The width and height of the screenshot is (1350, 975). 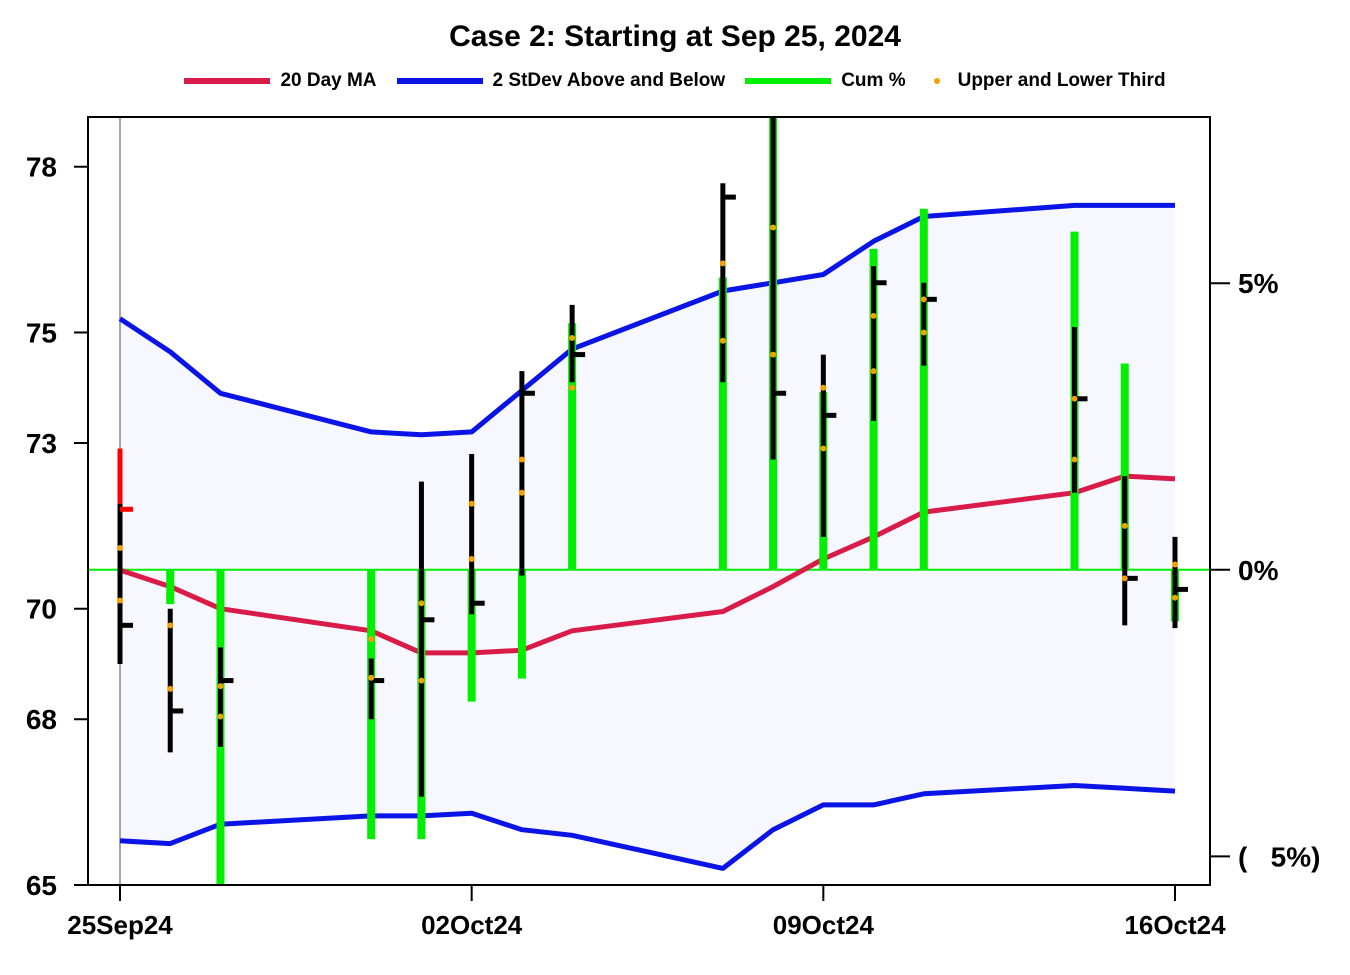 I want to click on ma20-line, so click(x=647, y=564).